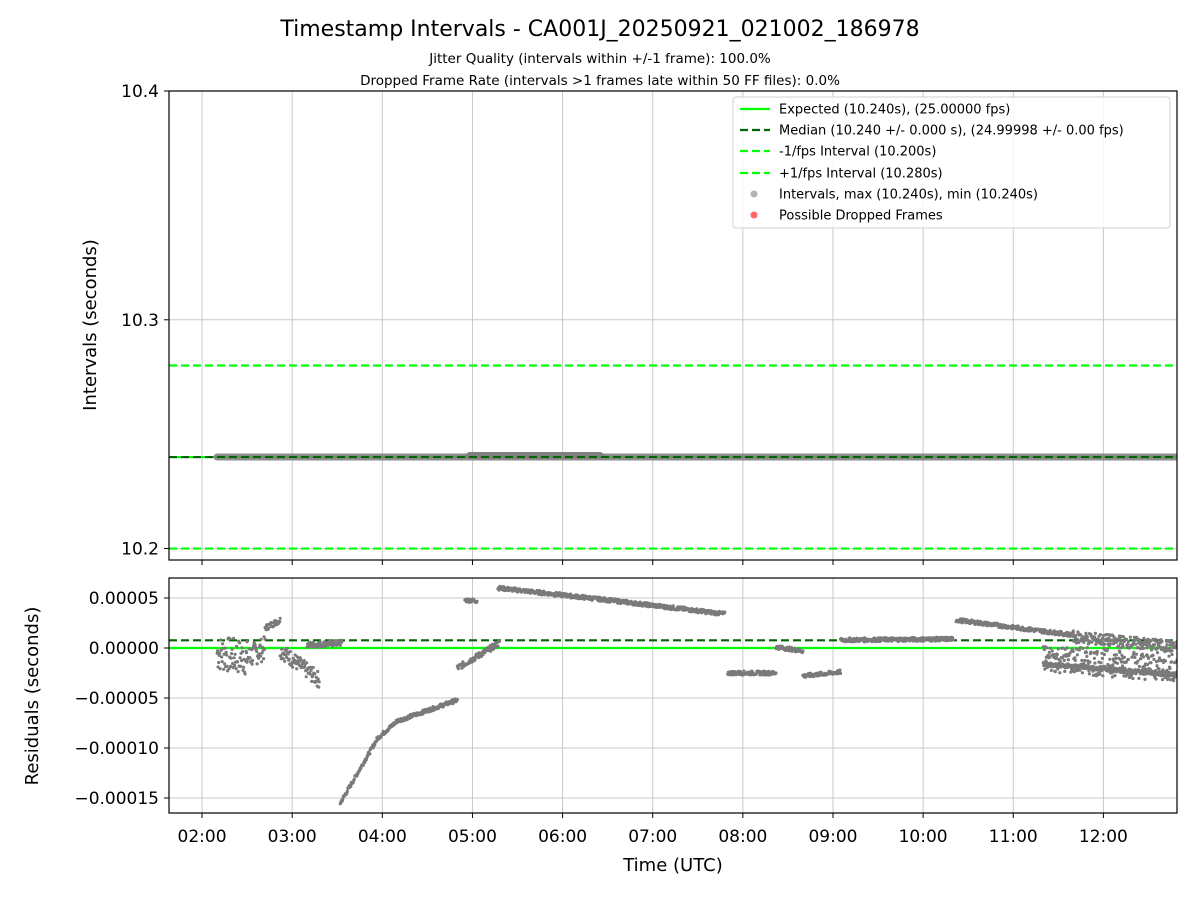  What do you see at coordinates (894, 110) in the screenshot?
I see `legend-label-expected: Expected (10.240s), (25.00000 fps)` at bounding box center [894, 110].